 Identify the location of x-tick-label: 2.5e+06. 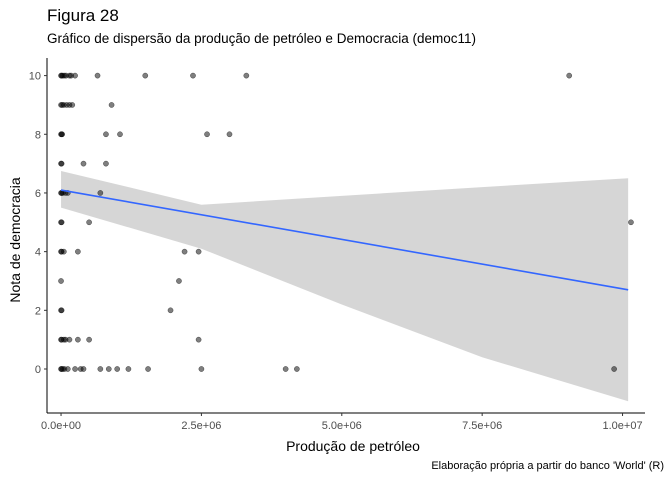
(201, 426).